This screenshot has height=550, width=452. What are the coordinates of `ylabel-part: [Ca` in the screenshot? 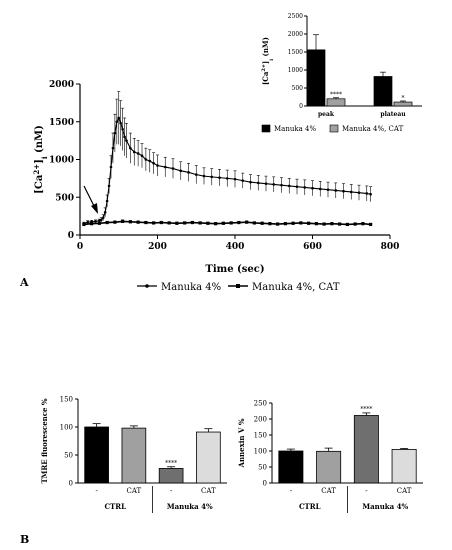 It's located at (39, 184).